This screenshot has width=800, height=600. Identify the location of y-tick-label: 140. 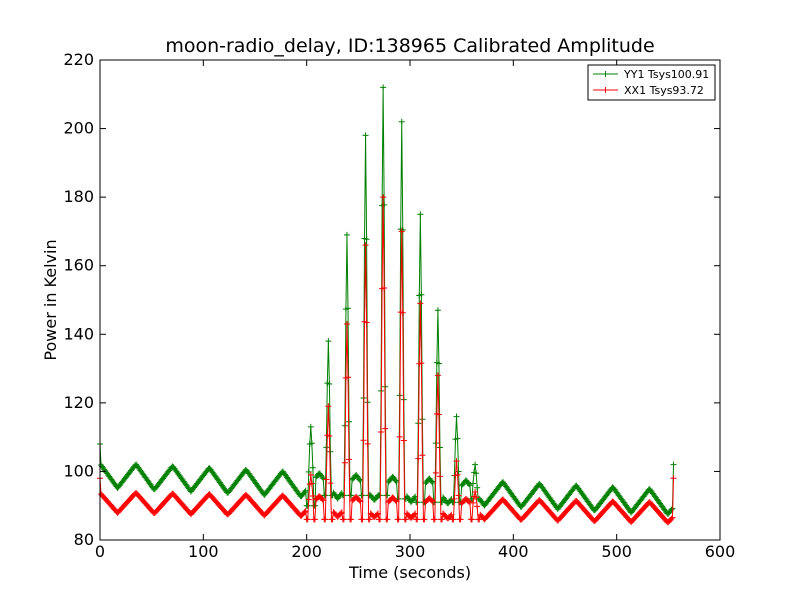
(78, 333).